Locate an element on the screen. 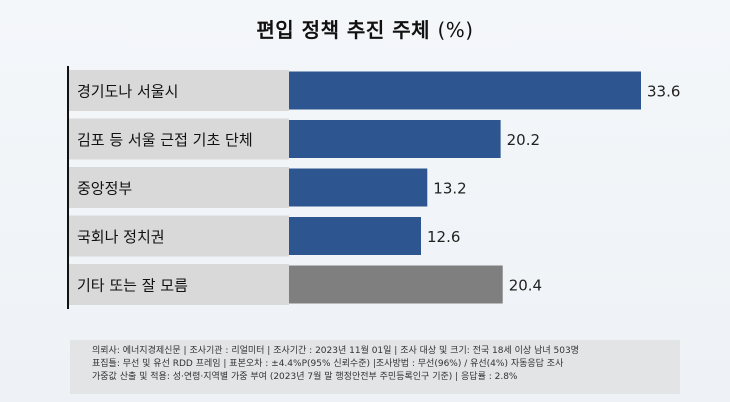 This screenshot has height=402, width=730. chart-title: 편입 정책 추진 주체 (%) is located at coordinates (365, 28).